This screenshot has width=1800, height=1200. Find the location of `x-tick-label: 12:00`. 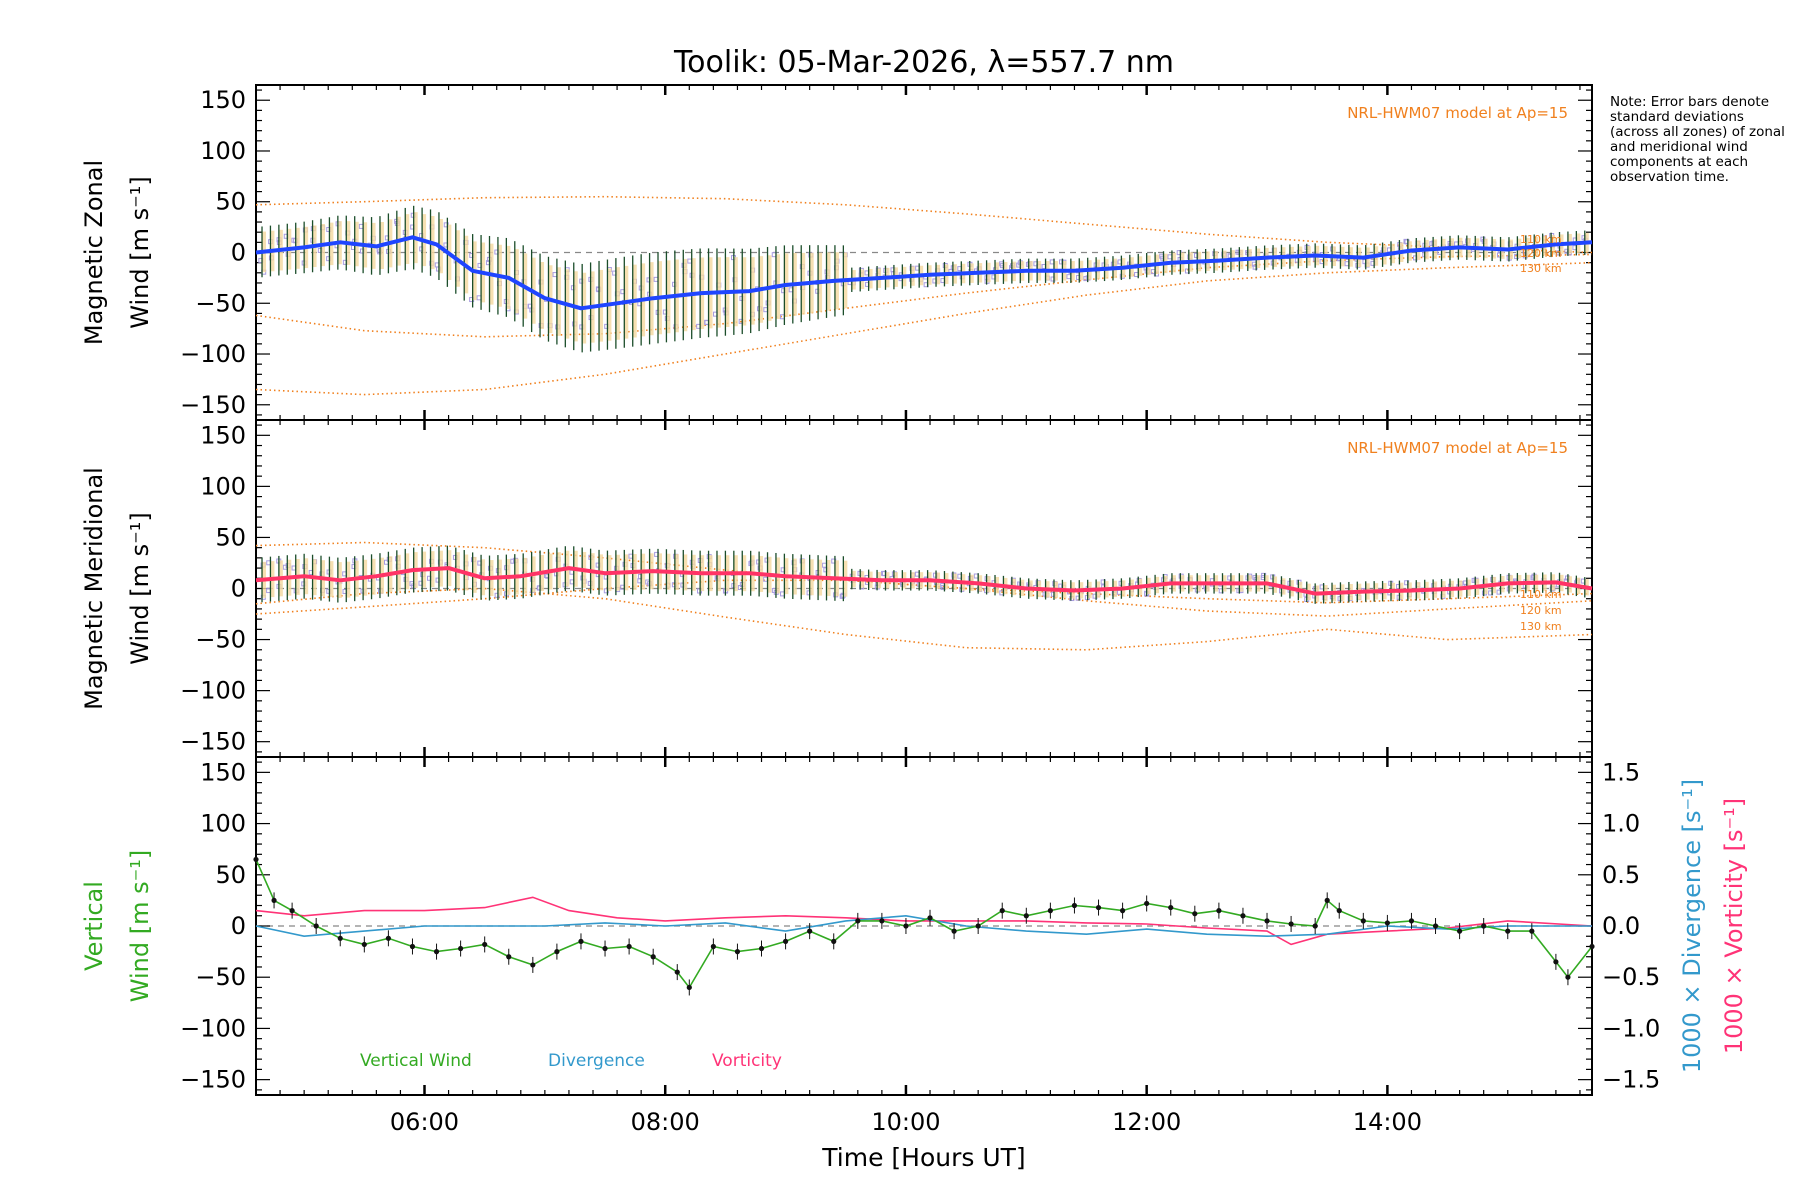

x-tick-label: 12:00 is located at coordinates (1146, 1122).